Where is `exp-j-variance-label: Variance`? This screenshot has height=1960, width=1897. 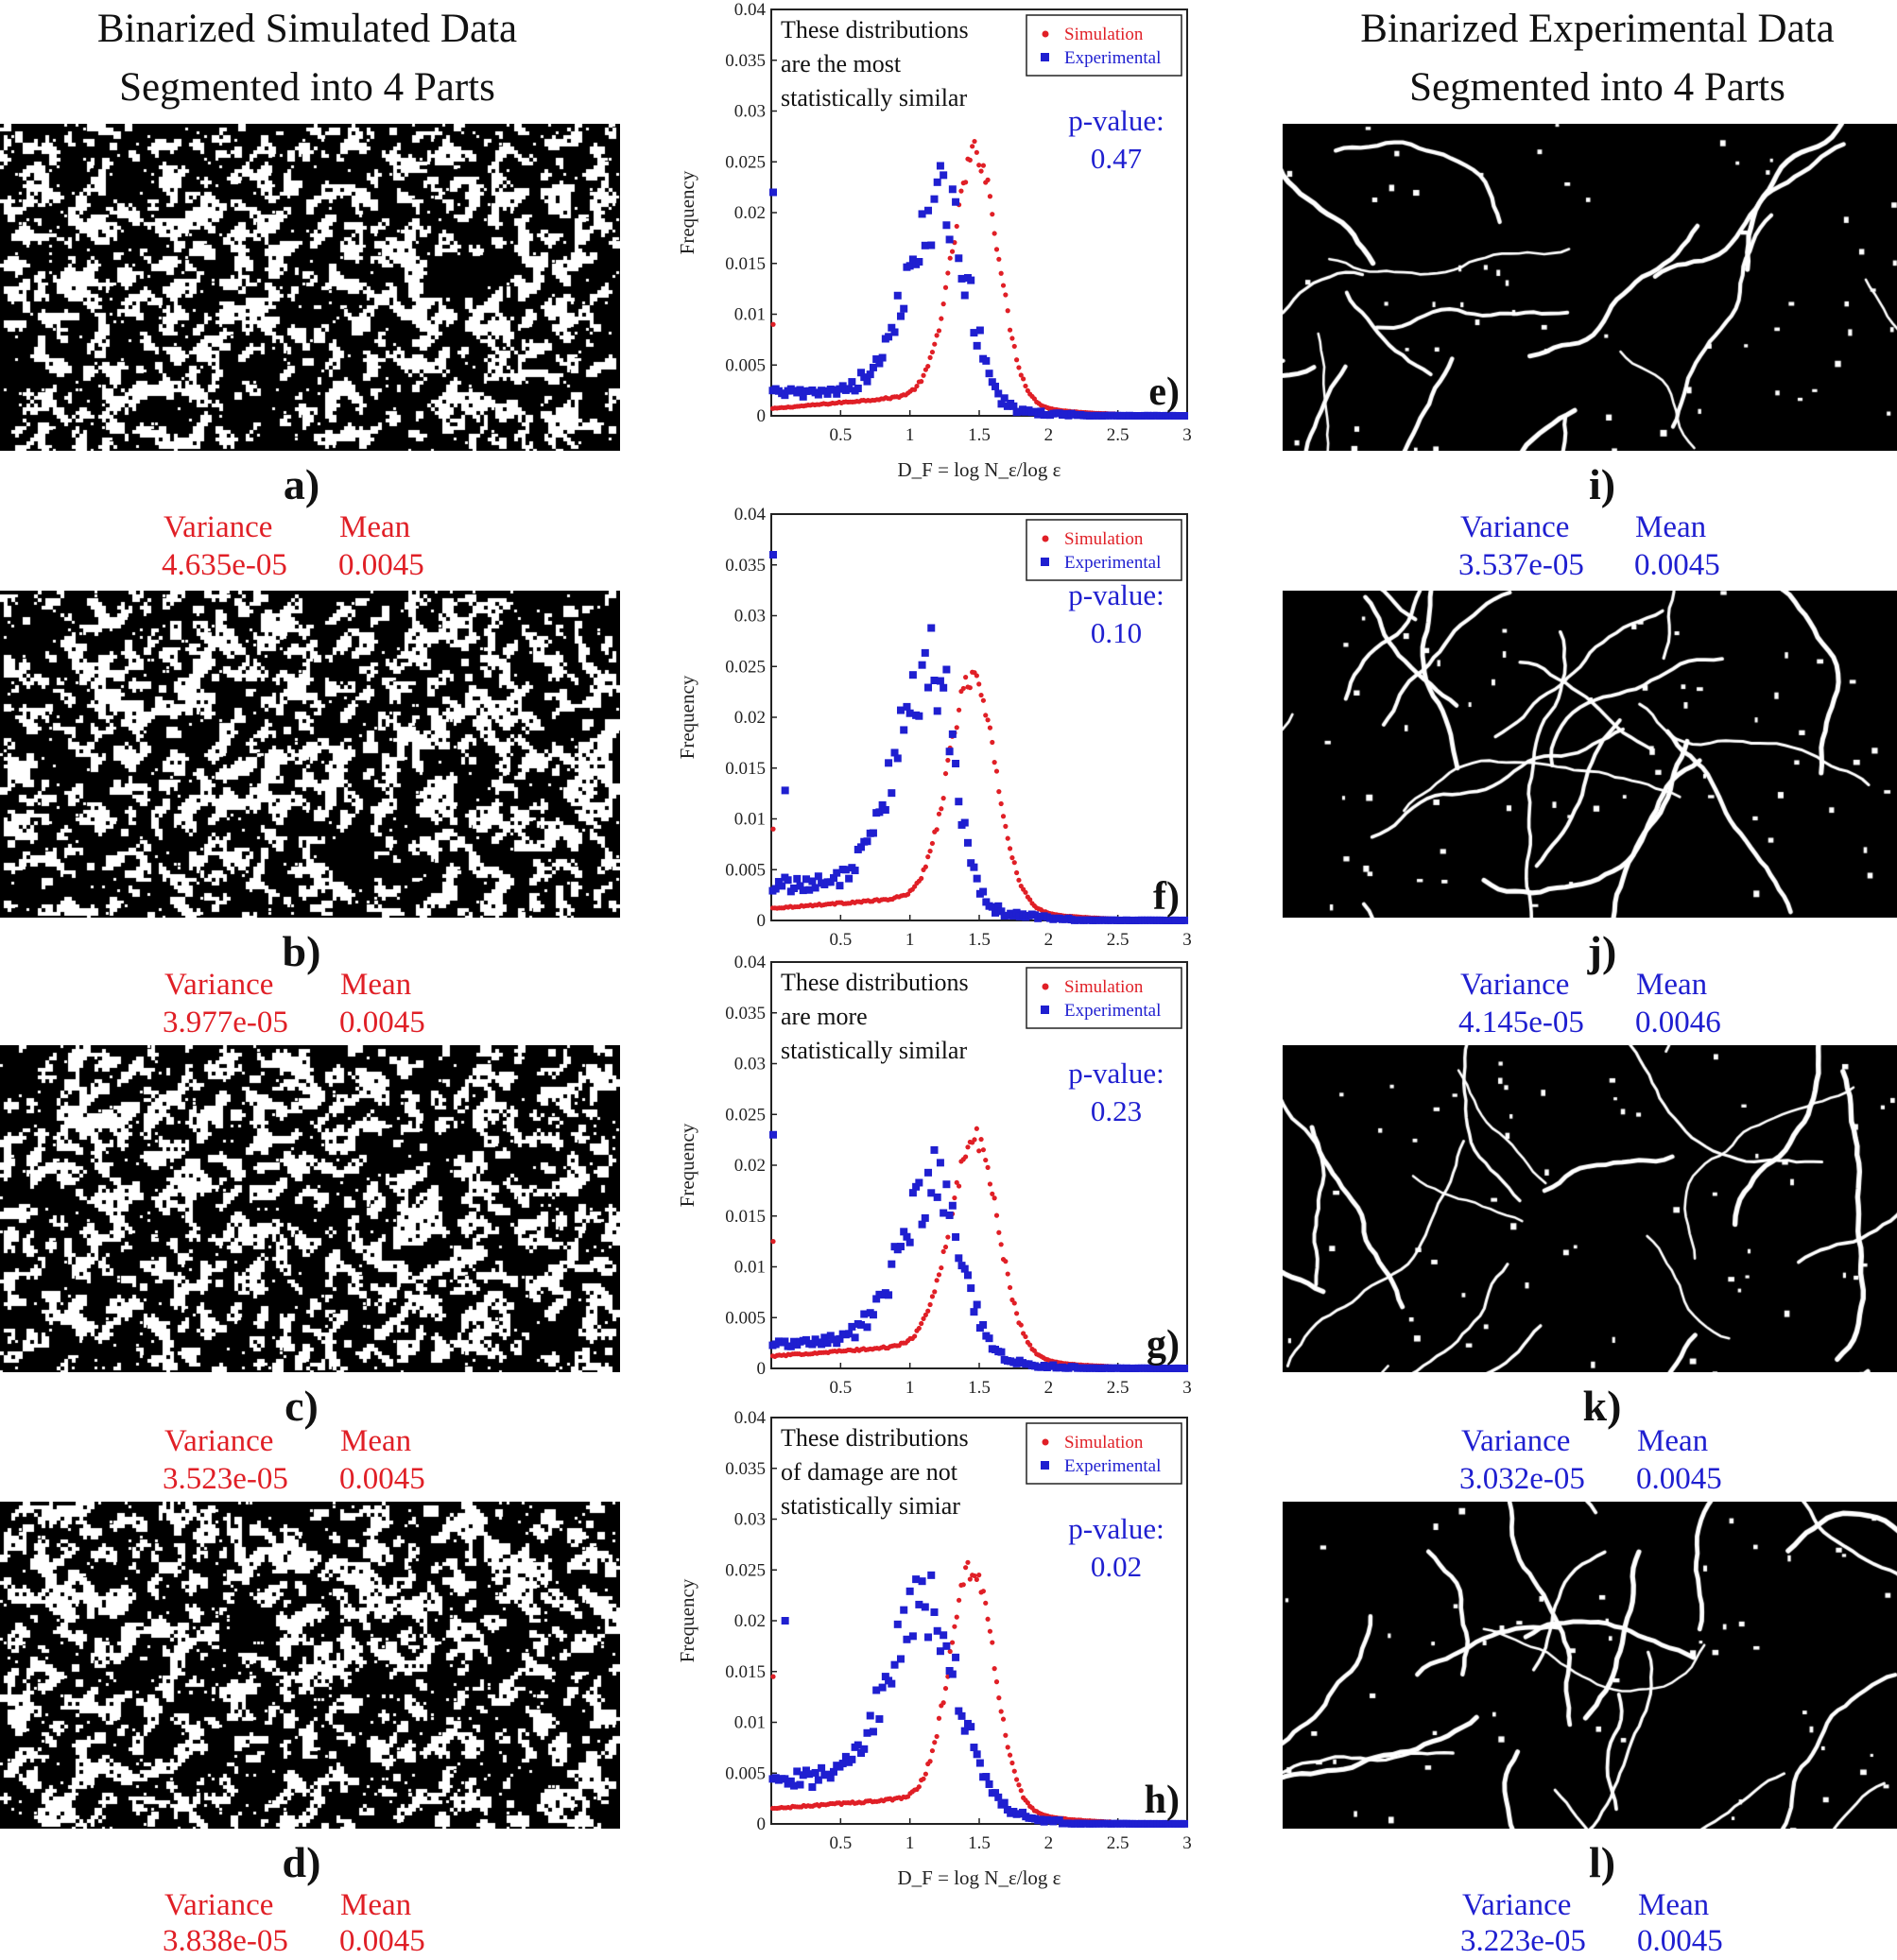 exp-j-variance-label: Variance is located at coordinates (1515, 985).